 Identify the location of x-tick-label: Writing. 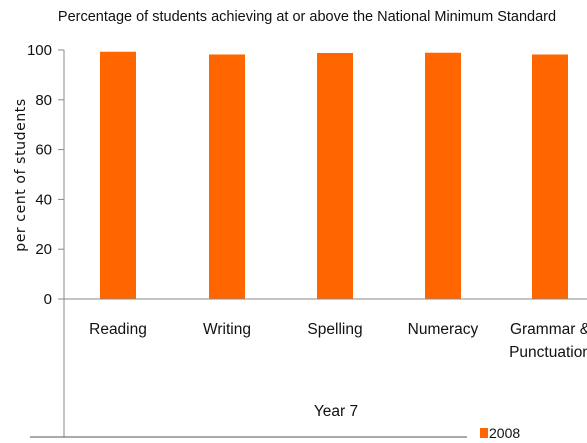
(227, 329).